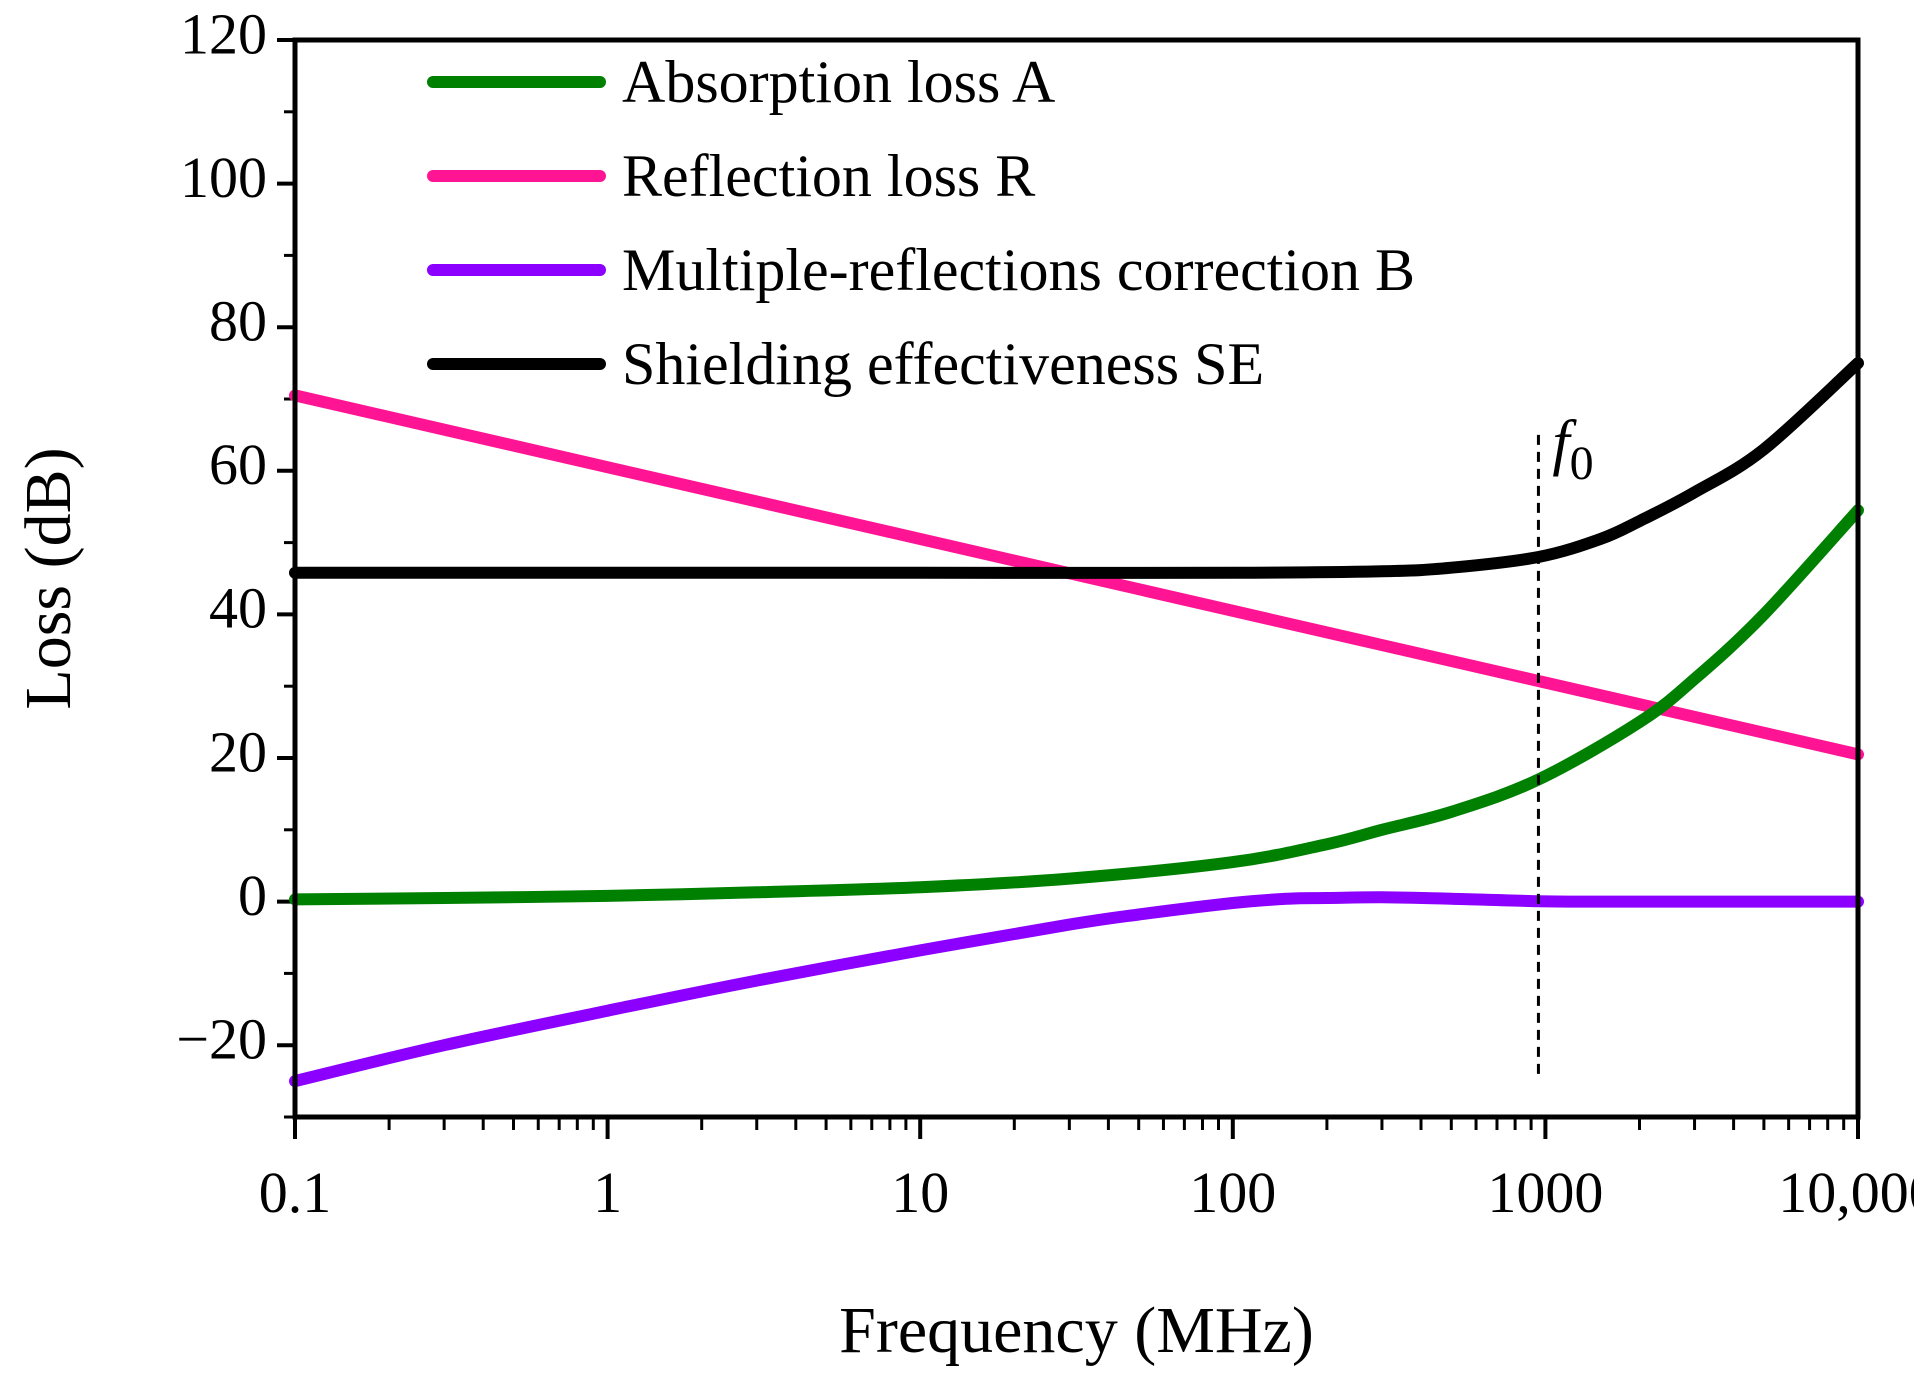  What do you see at coordinates (295, 1192) in the screenshot?
I see `x-tick-label: 0.1` at bounding box center [295, 1192].